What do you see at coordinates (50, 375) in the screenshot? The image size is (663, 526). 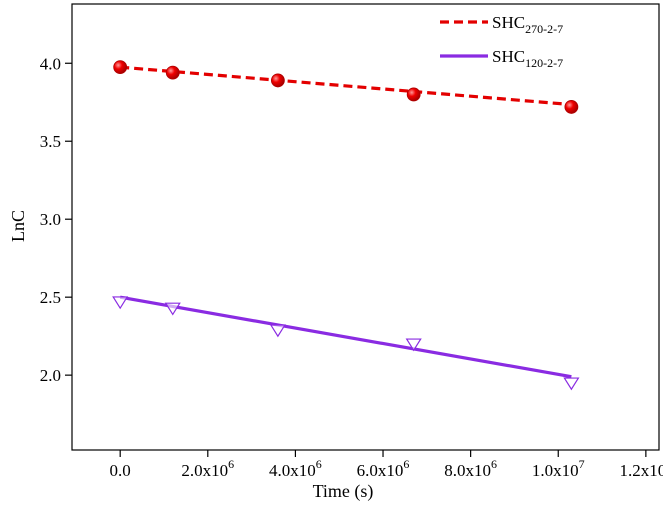 I see `y-tick-label: 2.0` at bounding box center [50, 375].